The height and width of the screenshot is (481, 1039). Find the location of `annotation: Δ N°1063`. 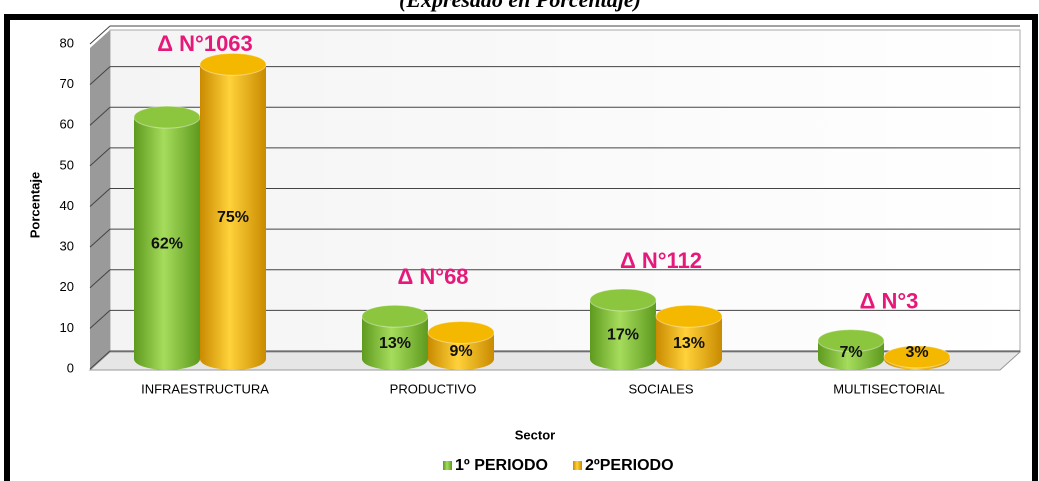

annotation: Δ N°1063 is located at coordinates (205, 43).